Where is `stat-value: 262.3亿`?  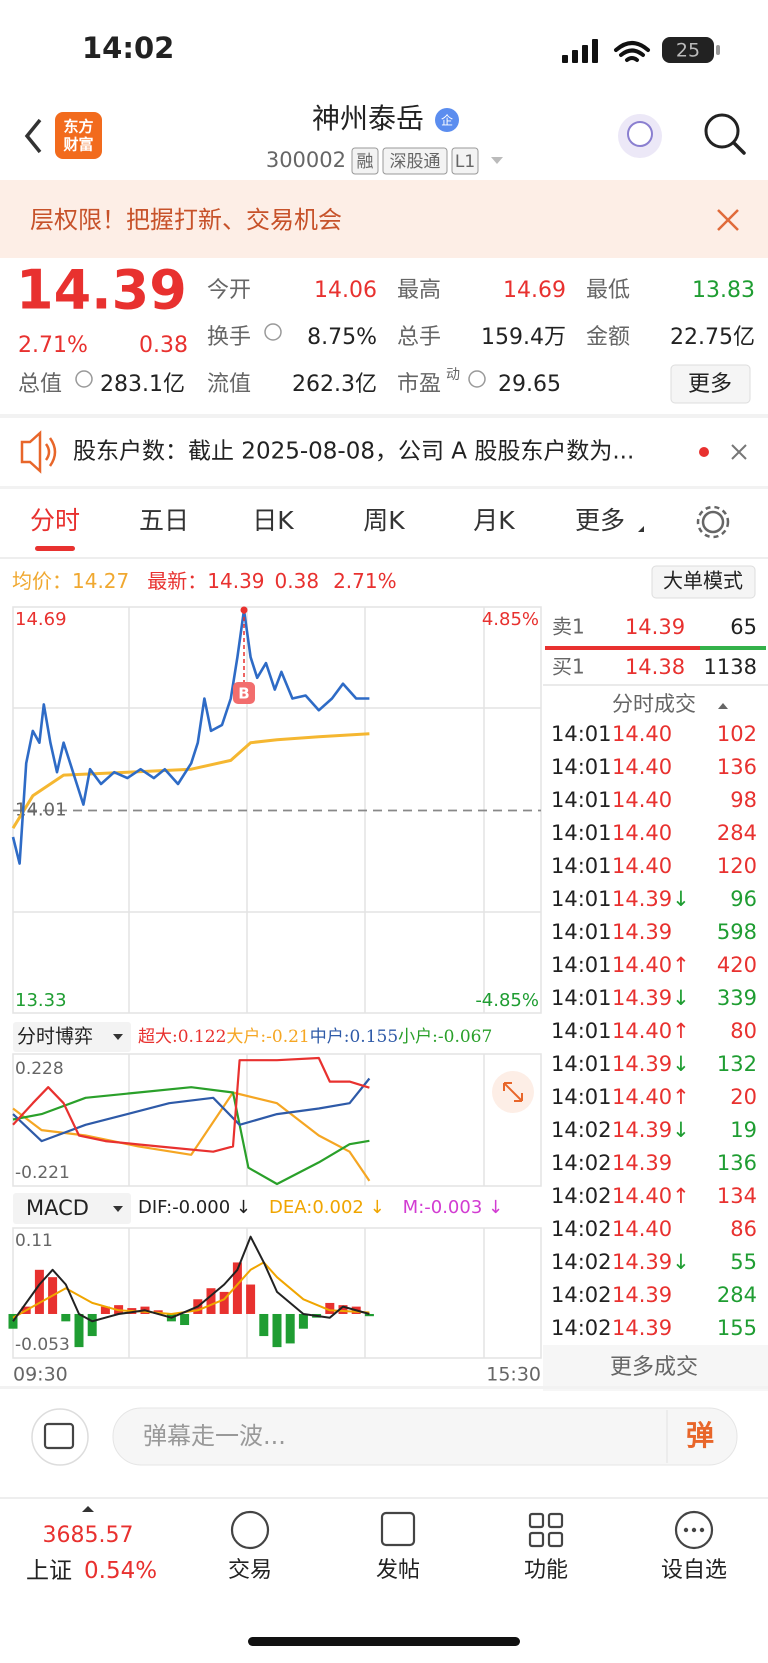
stat-value: 262.3亿 is located at coordinates (334, 384).